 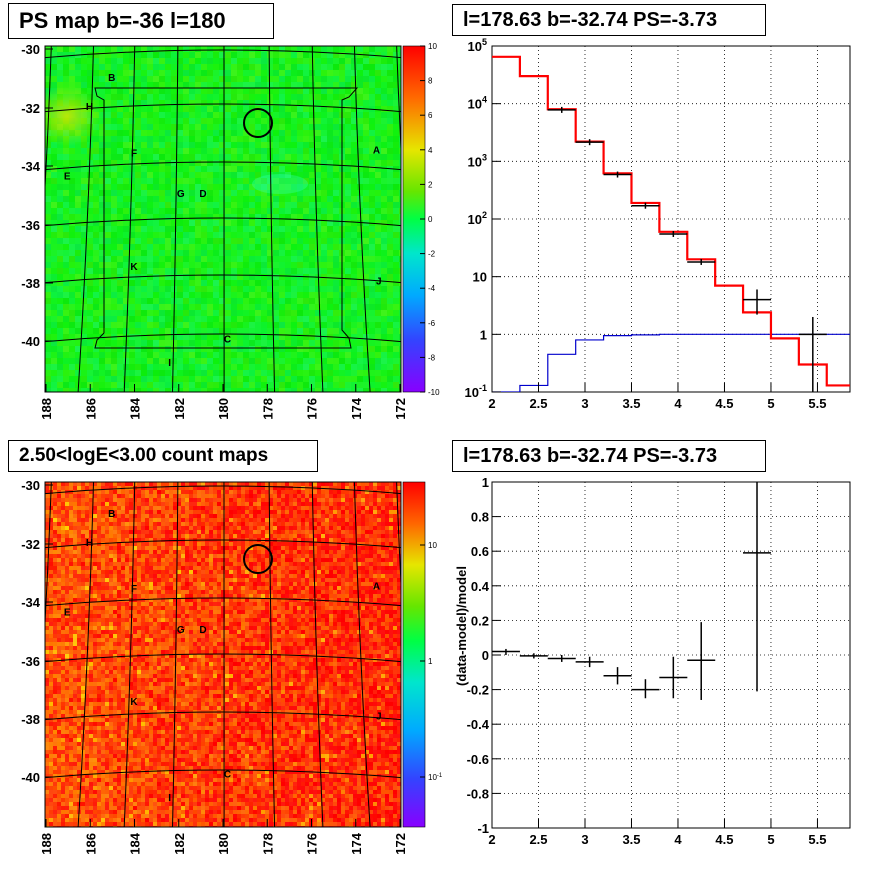 What do you see at coordinates (609, 456) in the screenshot?
I see `residual-title: l=178.63 b=-32.74 PS=-3.73` at bounding box center [609, 456].